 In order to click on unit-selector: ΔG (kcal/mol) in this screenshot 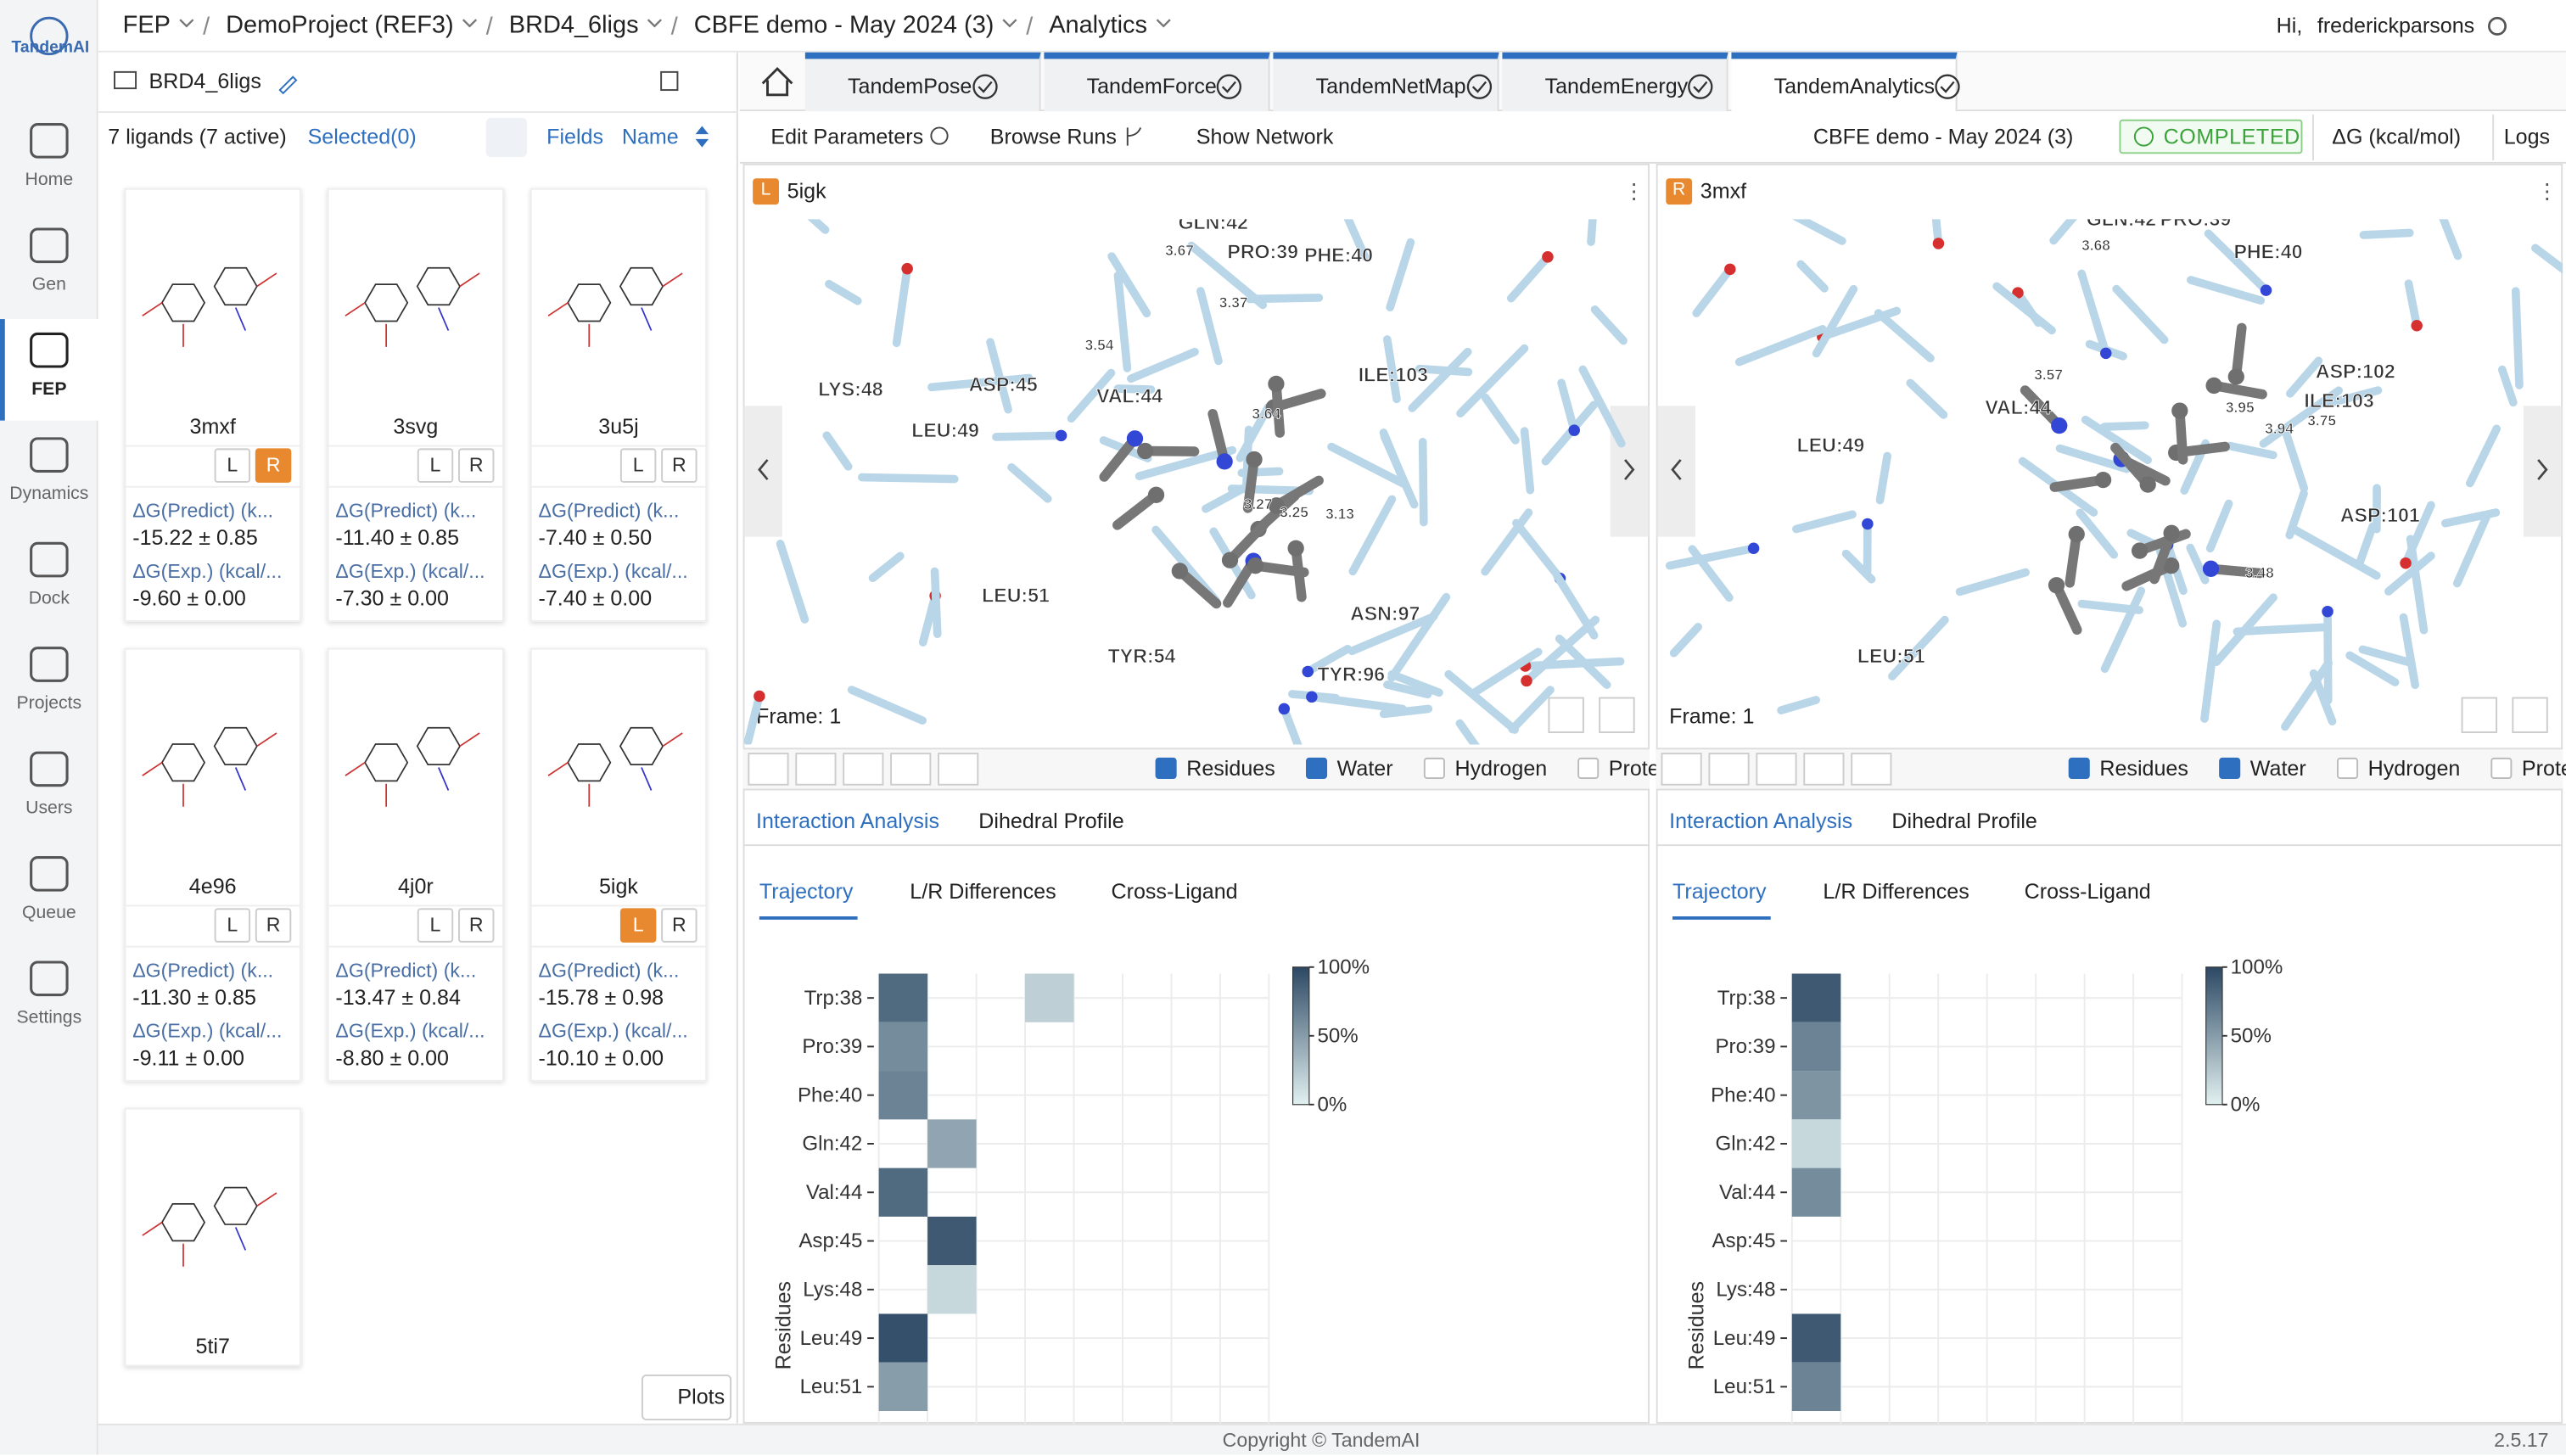, I will do `click(2397, 136)`.